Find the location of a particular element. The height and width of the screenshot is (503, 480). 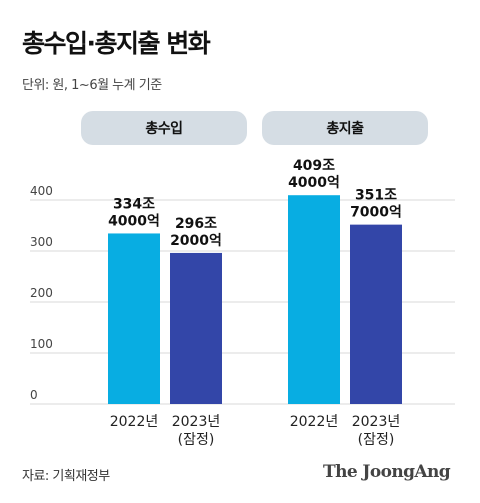

y-tick-label: 400 is located at coordinates (41, 191).